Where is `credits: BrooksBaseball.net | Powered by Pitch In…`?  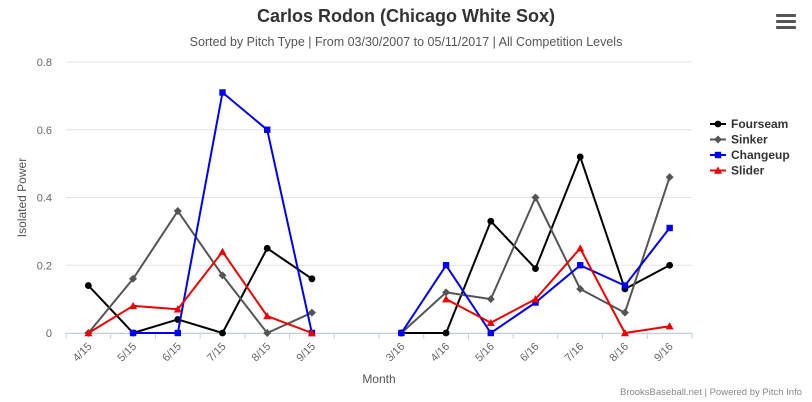
credits: BrooksBaseball.net | Powered by Pitch In… is located at coordinates (710, 392).